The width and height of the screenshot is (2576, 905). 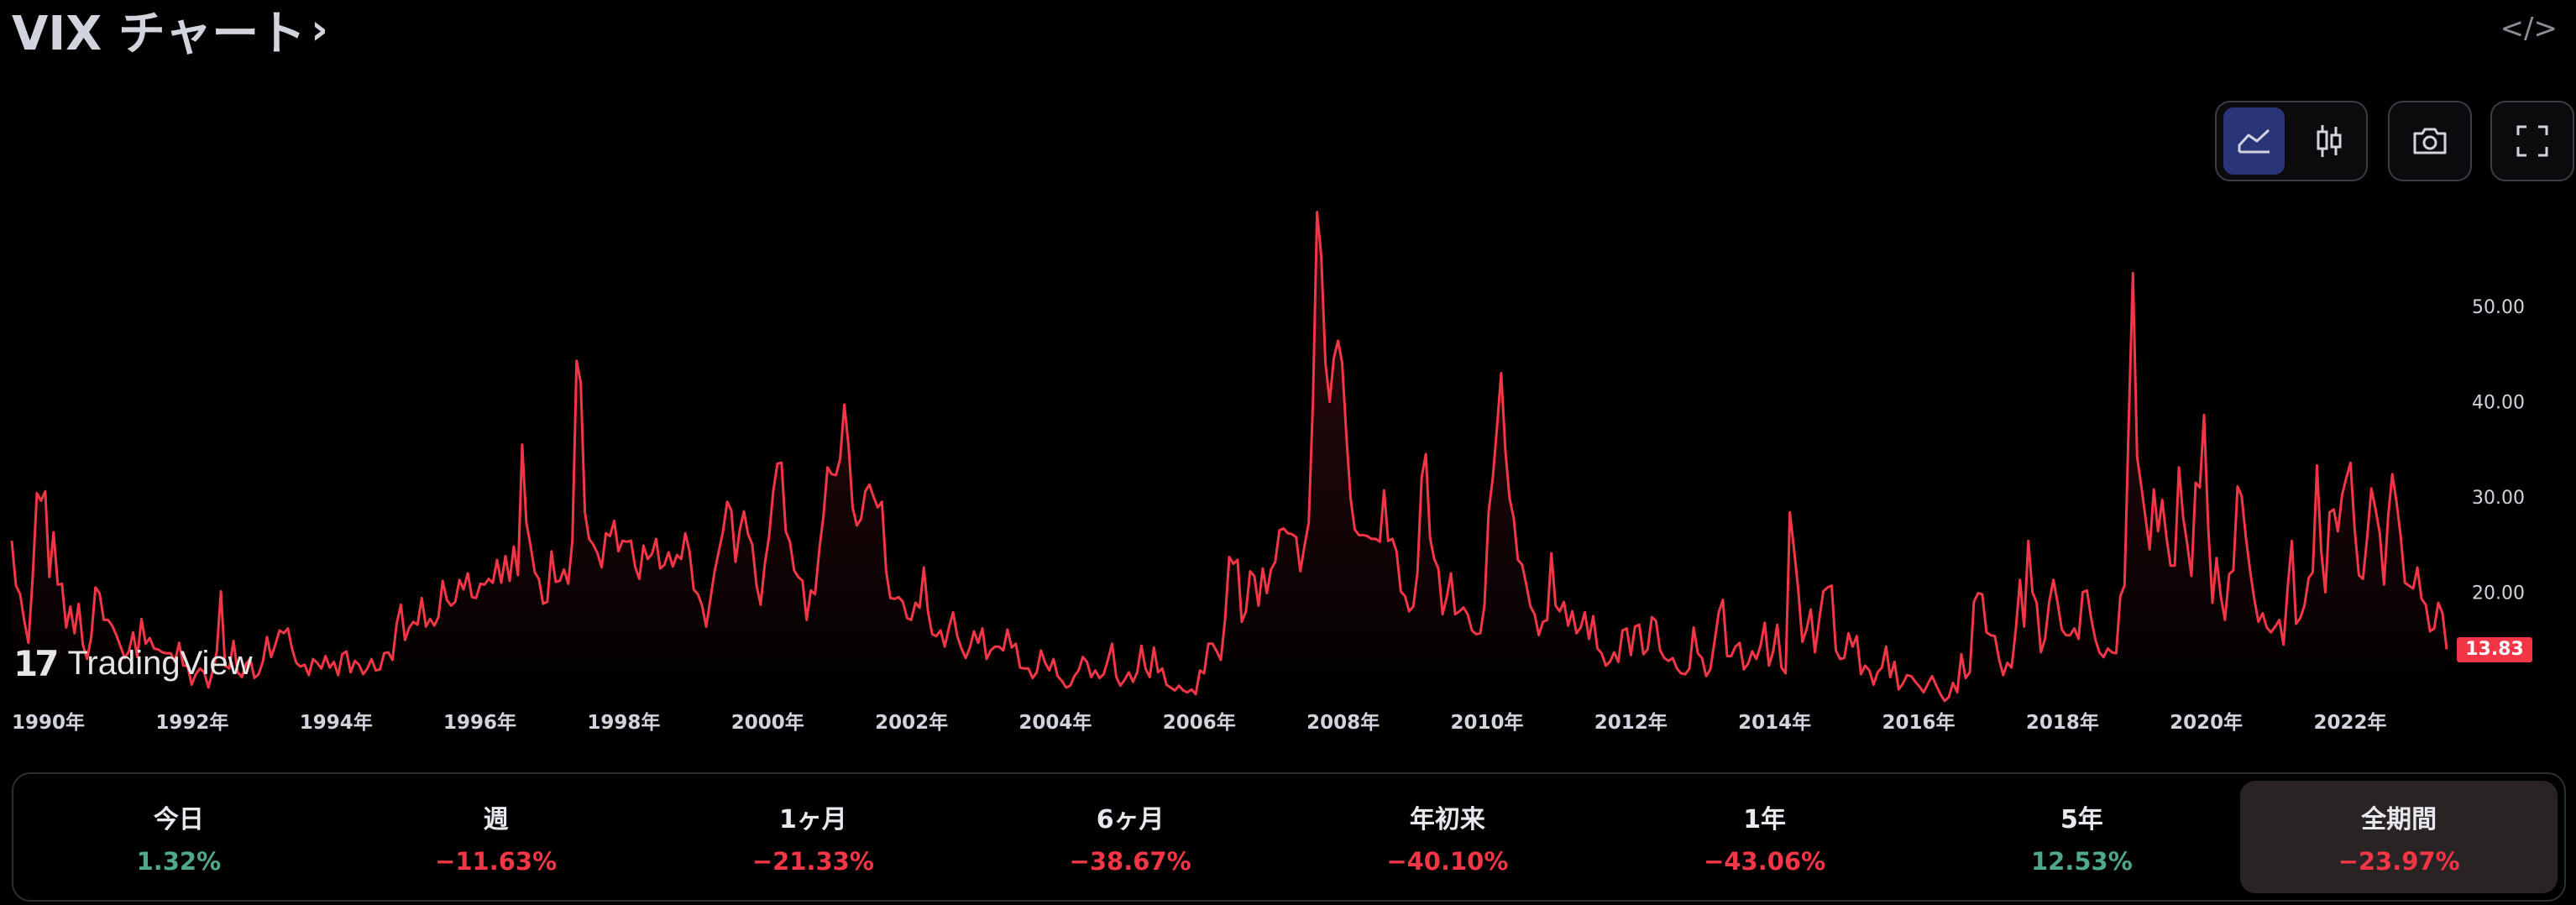 What do you see at coordinates (767, 722) in the screenshot?
I see `x-tick-label: 2000年` at bounding box center [767, 722].